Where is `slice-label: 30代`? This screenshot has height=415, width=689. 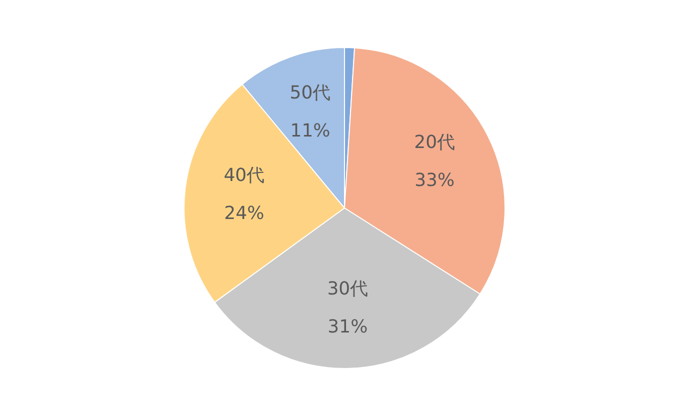
slice-label: 30代 is located at coordinates (347, 289).